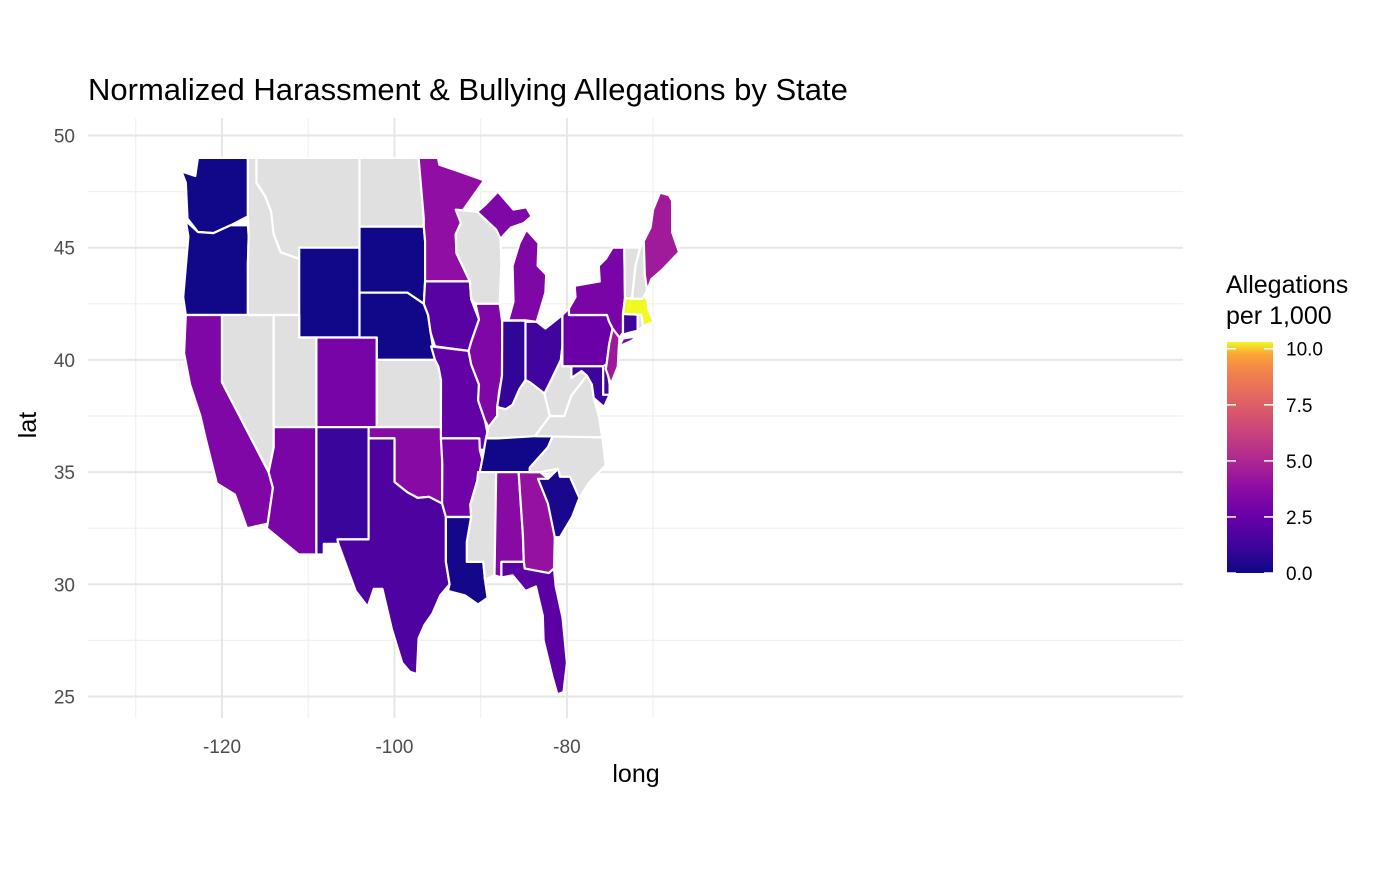  What do you see at coordinates (64, 137) in the screenshot?
I see `y-tick-label: 50` at bounding box center [64, 137].